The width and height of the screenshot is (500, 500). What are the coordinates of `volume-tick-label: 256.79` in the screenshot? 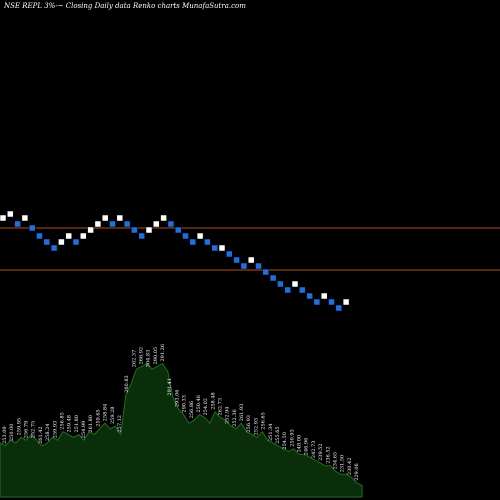 It's located at (27, 430).